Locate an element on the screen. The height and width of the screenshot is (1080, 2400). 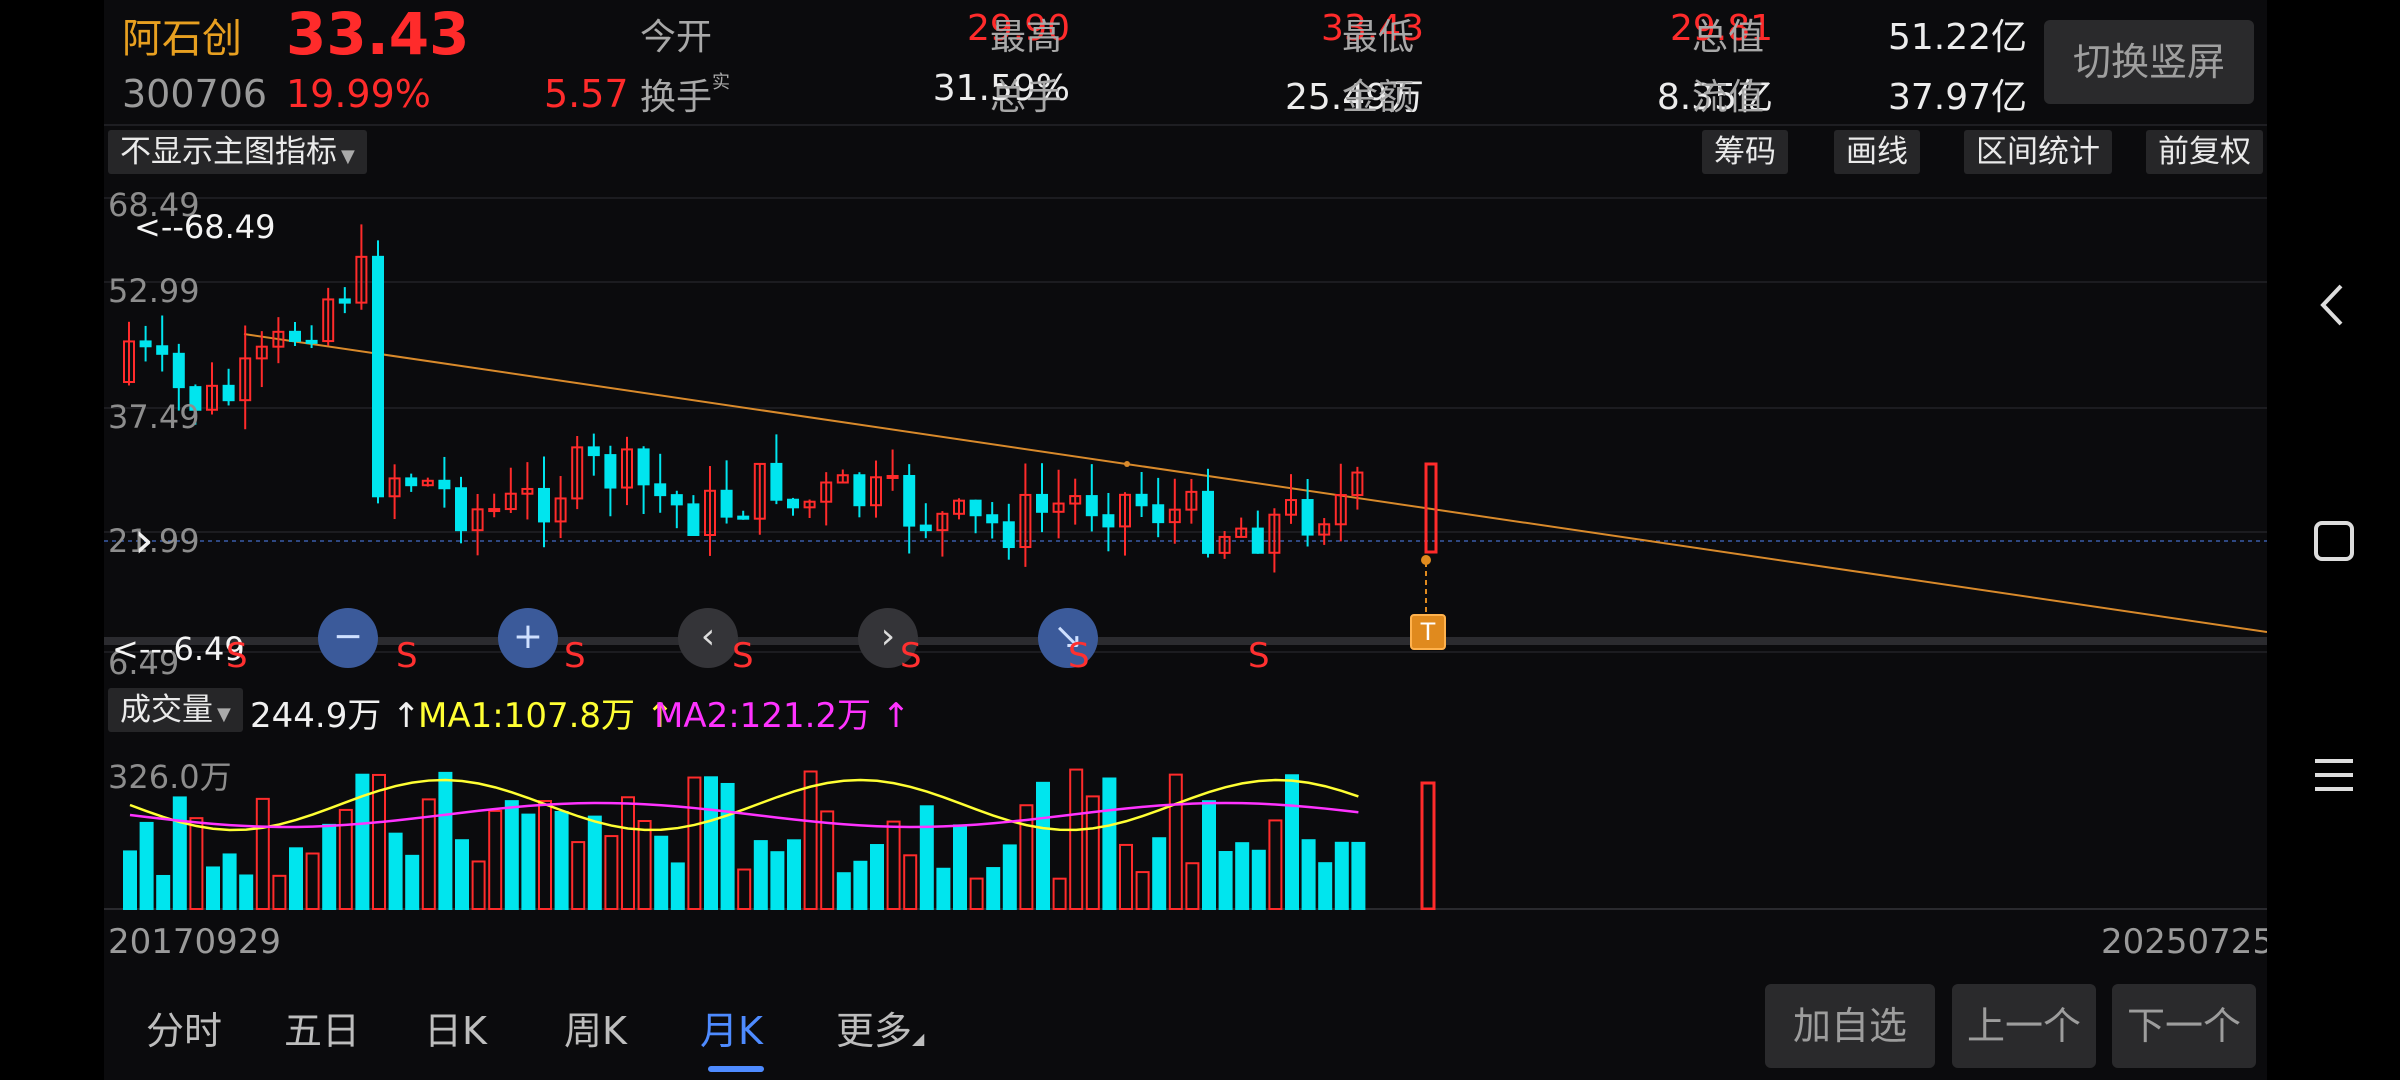
field-value-volume: 25.49万 is located at coordinates (1354, 97).